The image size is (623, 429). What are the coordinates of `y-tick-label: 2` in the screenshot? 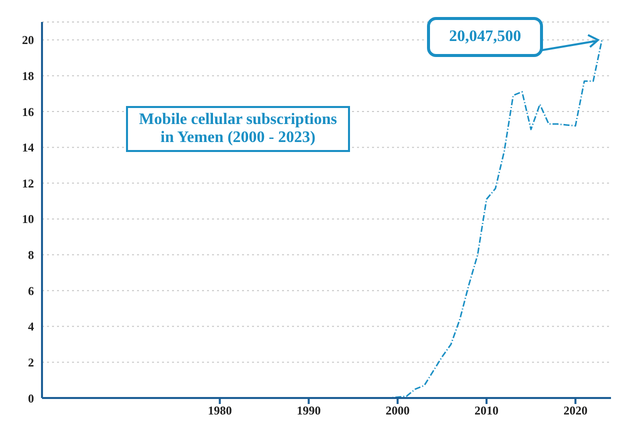 It's located at (31, 362).